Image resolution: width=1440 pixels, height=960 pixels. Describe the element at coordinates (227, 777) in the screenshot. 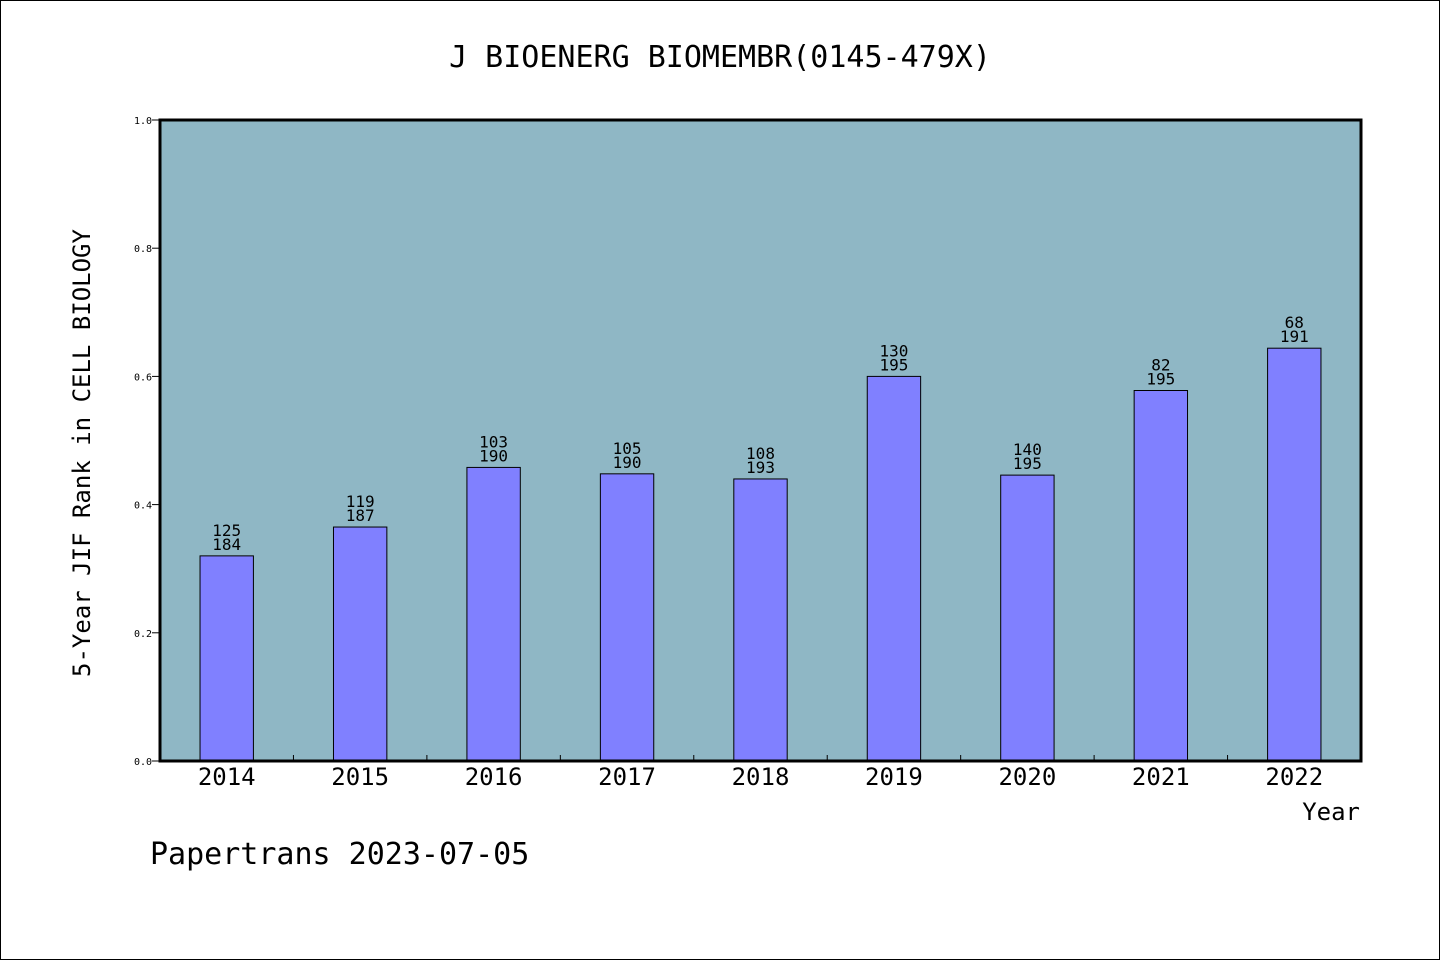

I see `x-tick-label: 2014` at that location.